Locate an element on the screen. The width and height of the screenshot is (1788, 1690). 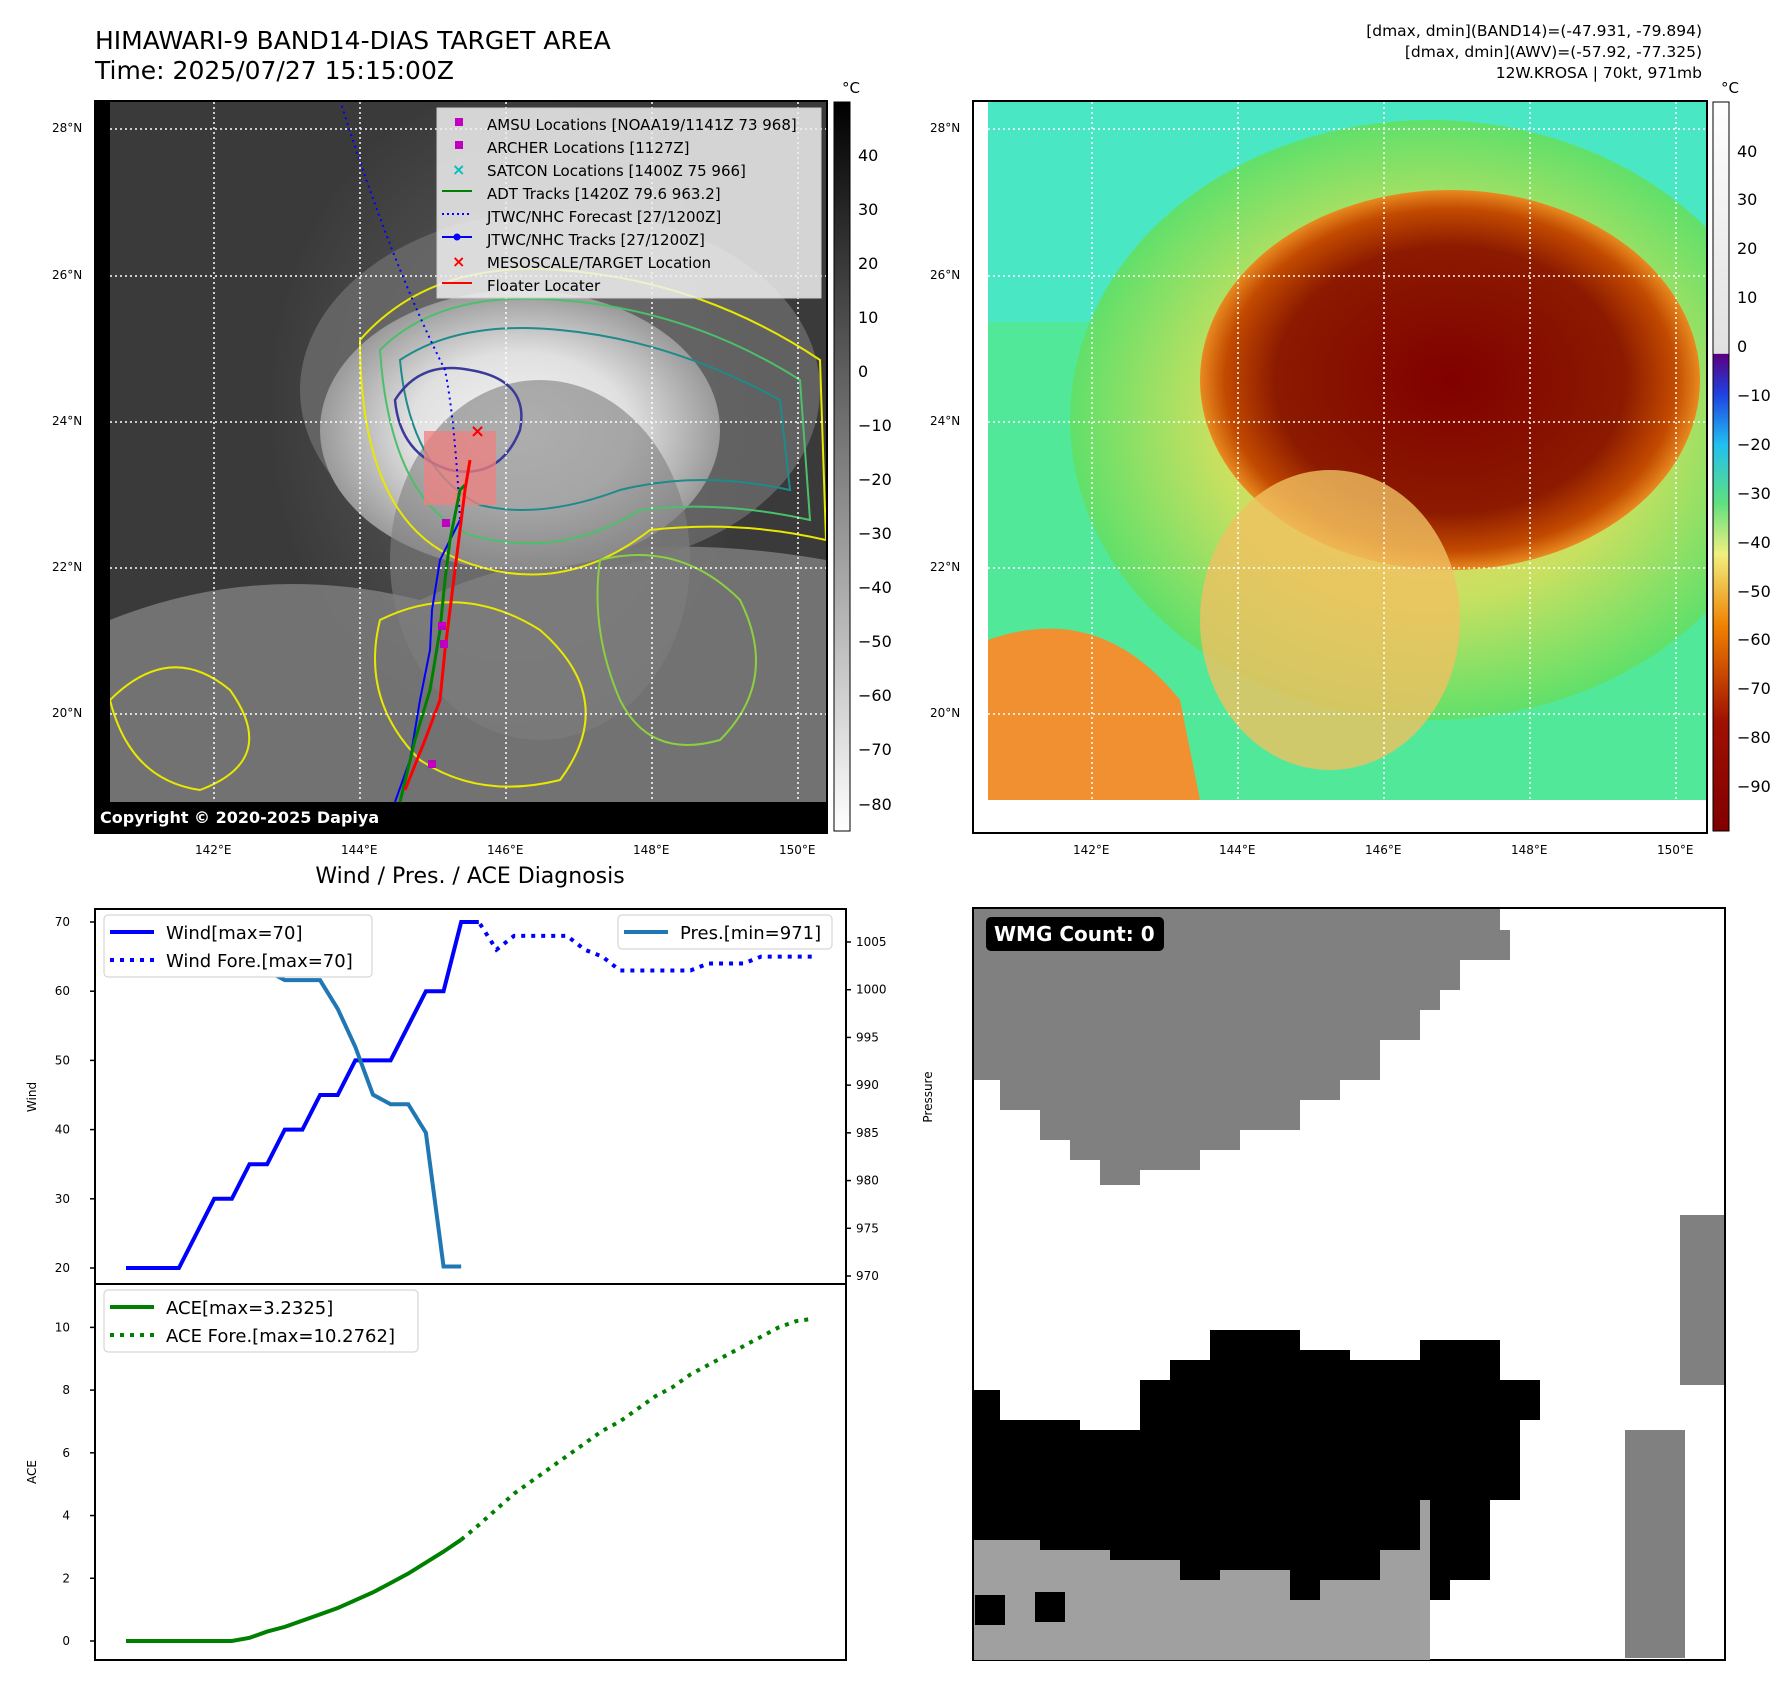
right-cb-tick: 30 is located at coordinates (1747, 199).